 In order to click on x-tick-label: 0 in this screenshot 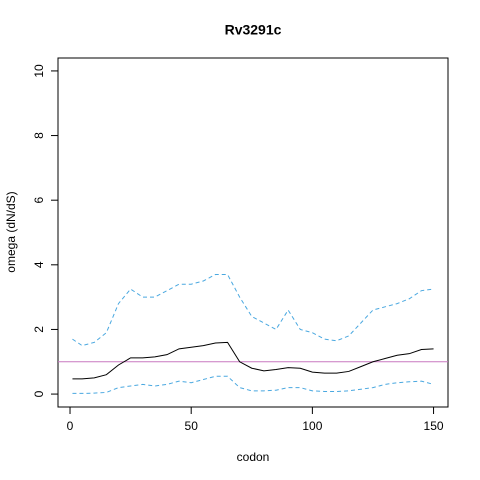, I will do `click(70, 426)`.